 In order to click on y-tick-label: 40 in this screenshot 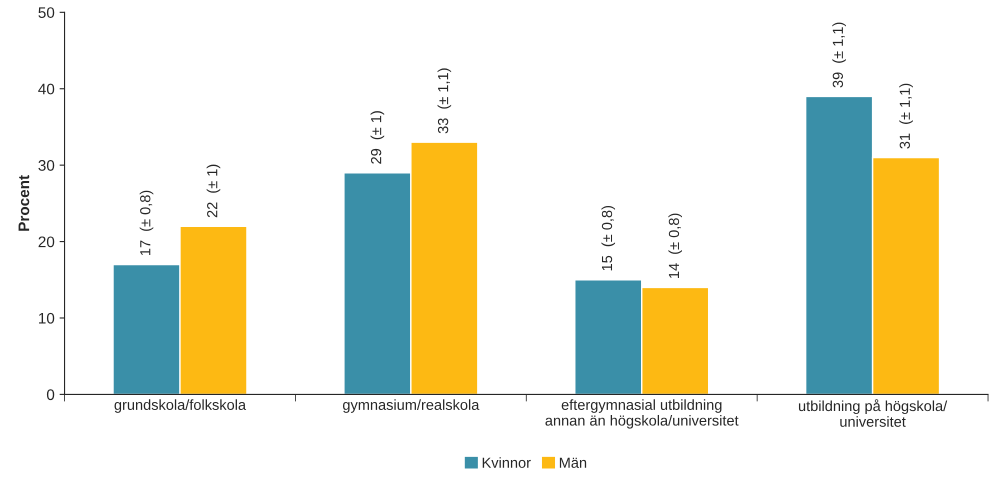, I will do `click(46, 89)`.